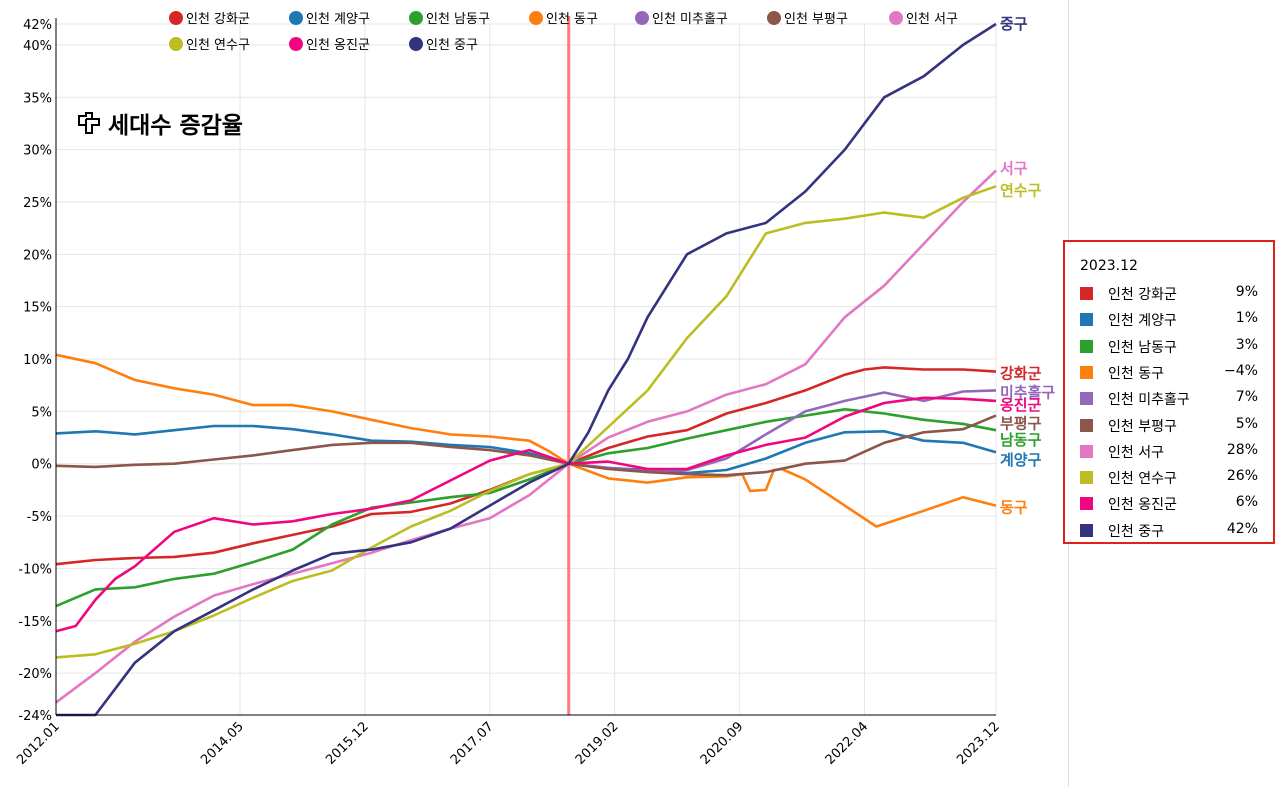 This screenshot has width=1280, height=787. Describe the element at coordinates (1242, 528) in the screenshot. I see `tooltip-series-value: 42%` at that location.